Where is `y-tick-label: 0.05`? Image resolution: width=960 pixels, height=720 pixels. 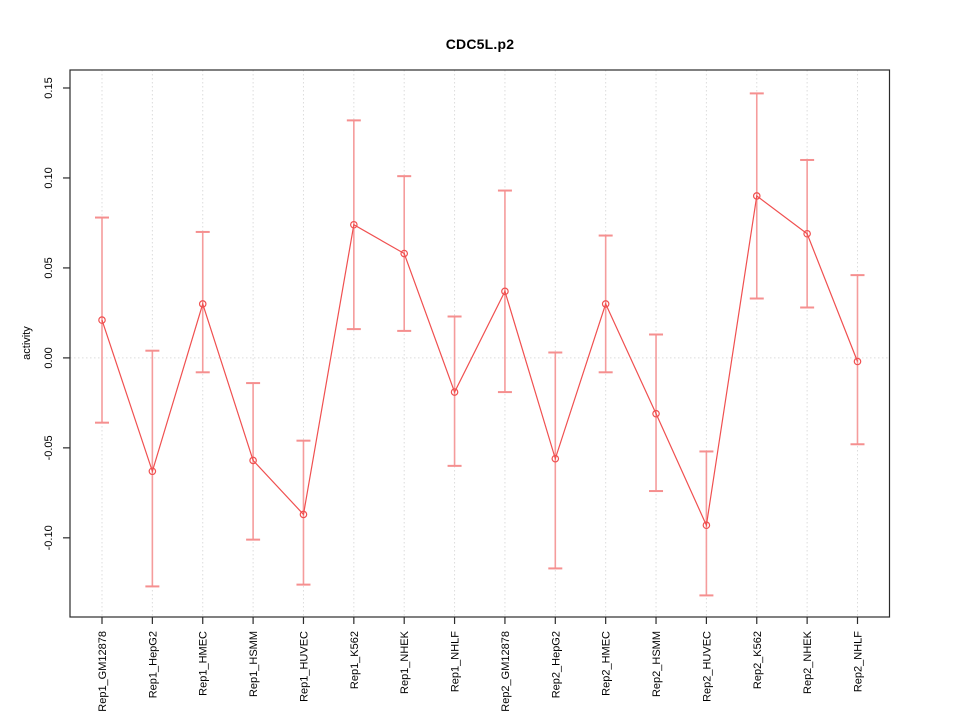
y-tick-label: 0.05 is located at coordinates (49, 267).